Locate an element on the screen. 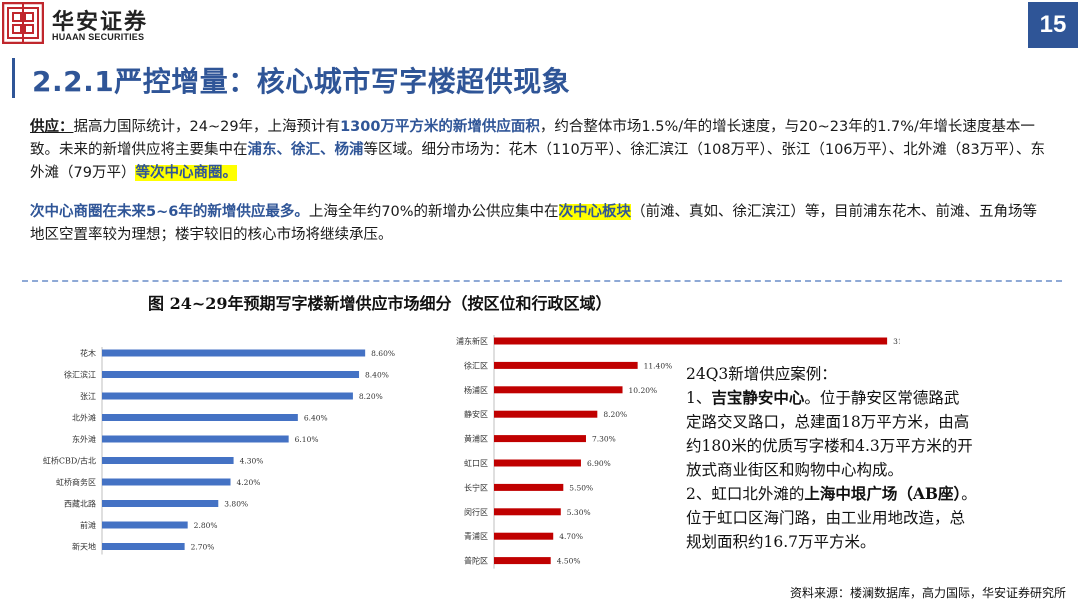  huaan-logo is located at coordinates (23, 23).